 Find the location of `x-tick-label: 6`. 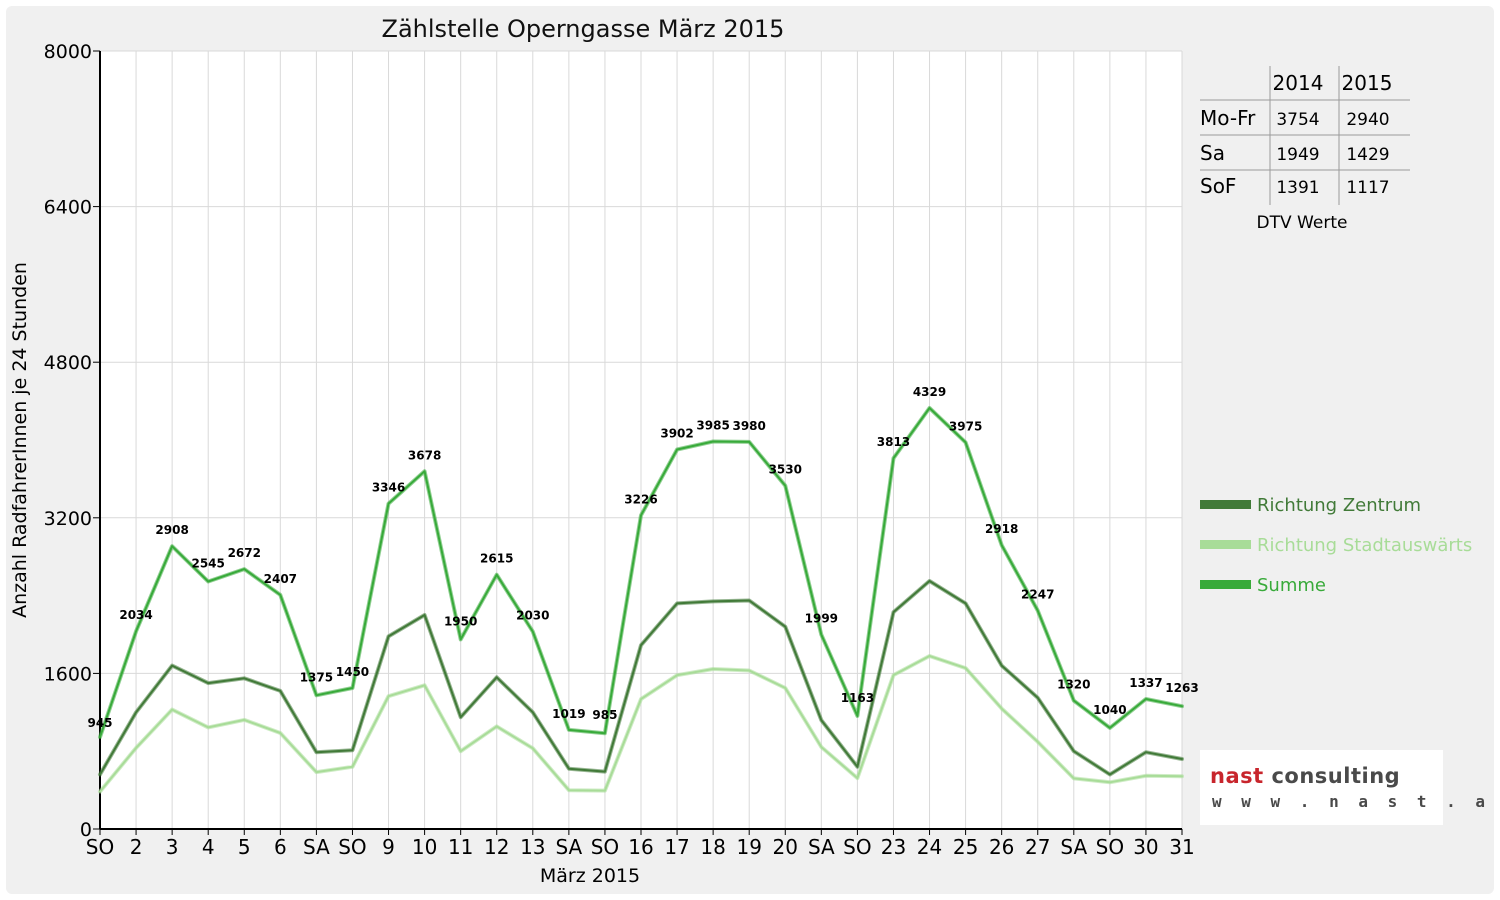

x-tick-label: 6 is located at coordinates (280, 847).